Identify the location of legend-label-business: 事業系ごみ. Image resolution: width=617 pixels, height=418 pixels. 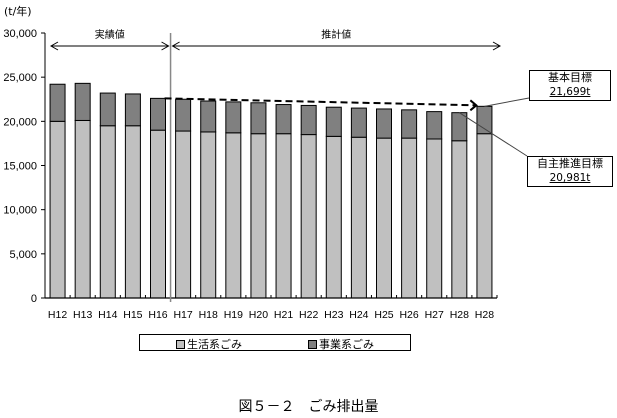
(346, 344).